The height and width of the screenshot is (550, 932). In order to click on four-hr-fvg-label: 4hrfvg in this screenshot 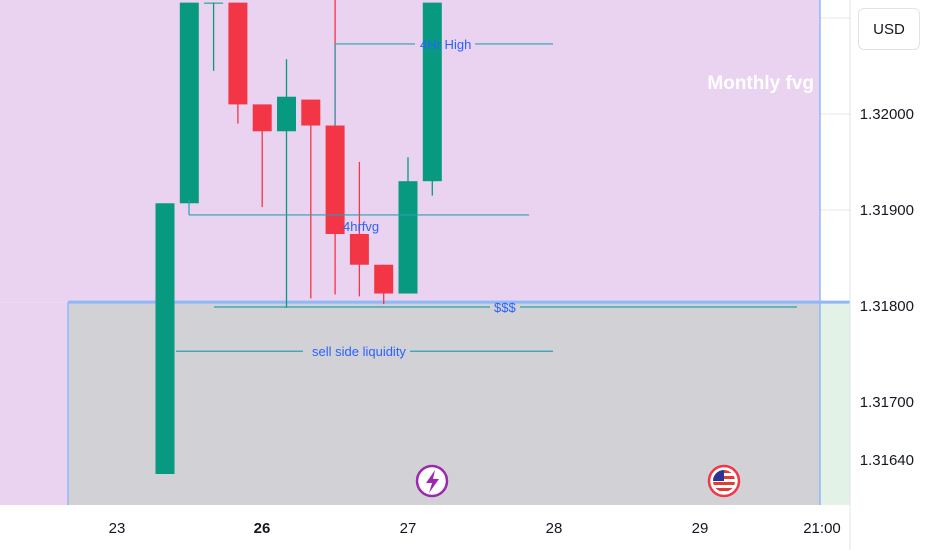, I will do `click(361, 226)`.